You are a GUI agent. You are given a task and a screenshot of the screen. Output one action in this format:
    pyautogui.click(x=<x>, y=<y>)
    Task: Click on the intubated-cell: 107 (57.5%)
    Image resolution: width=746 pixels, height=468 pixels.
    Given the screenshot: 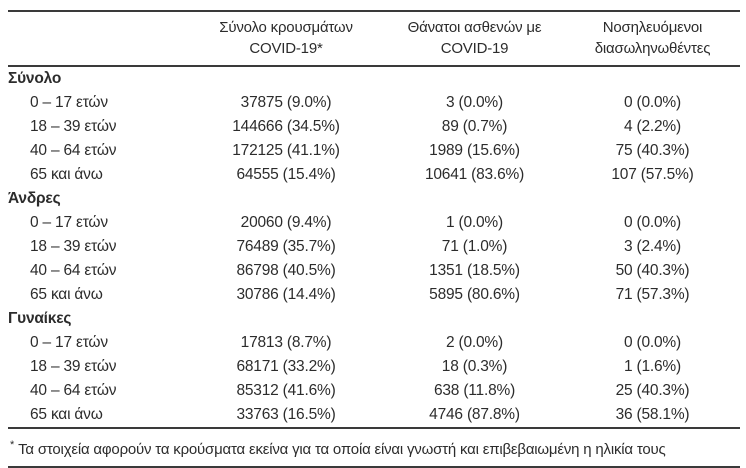 What is the action you would take?
    pyautogui.click(x=652, y=174)
    